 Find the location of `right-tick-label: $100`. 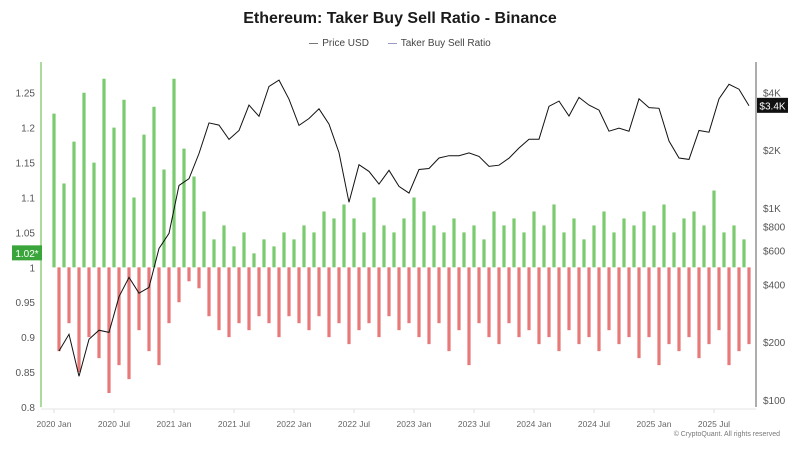

right-tick-label: $100 is located at coordinates (774, 401).